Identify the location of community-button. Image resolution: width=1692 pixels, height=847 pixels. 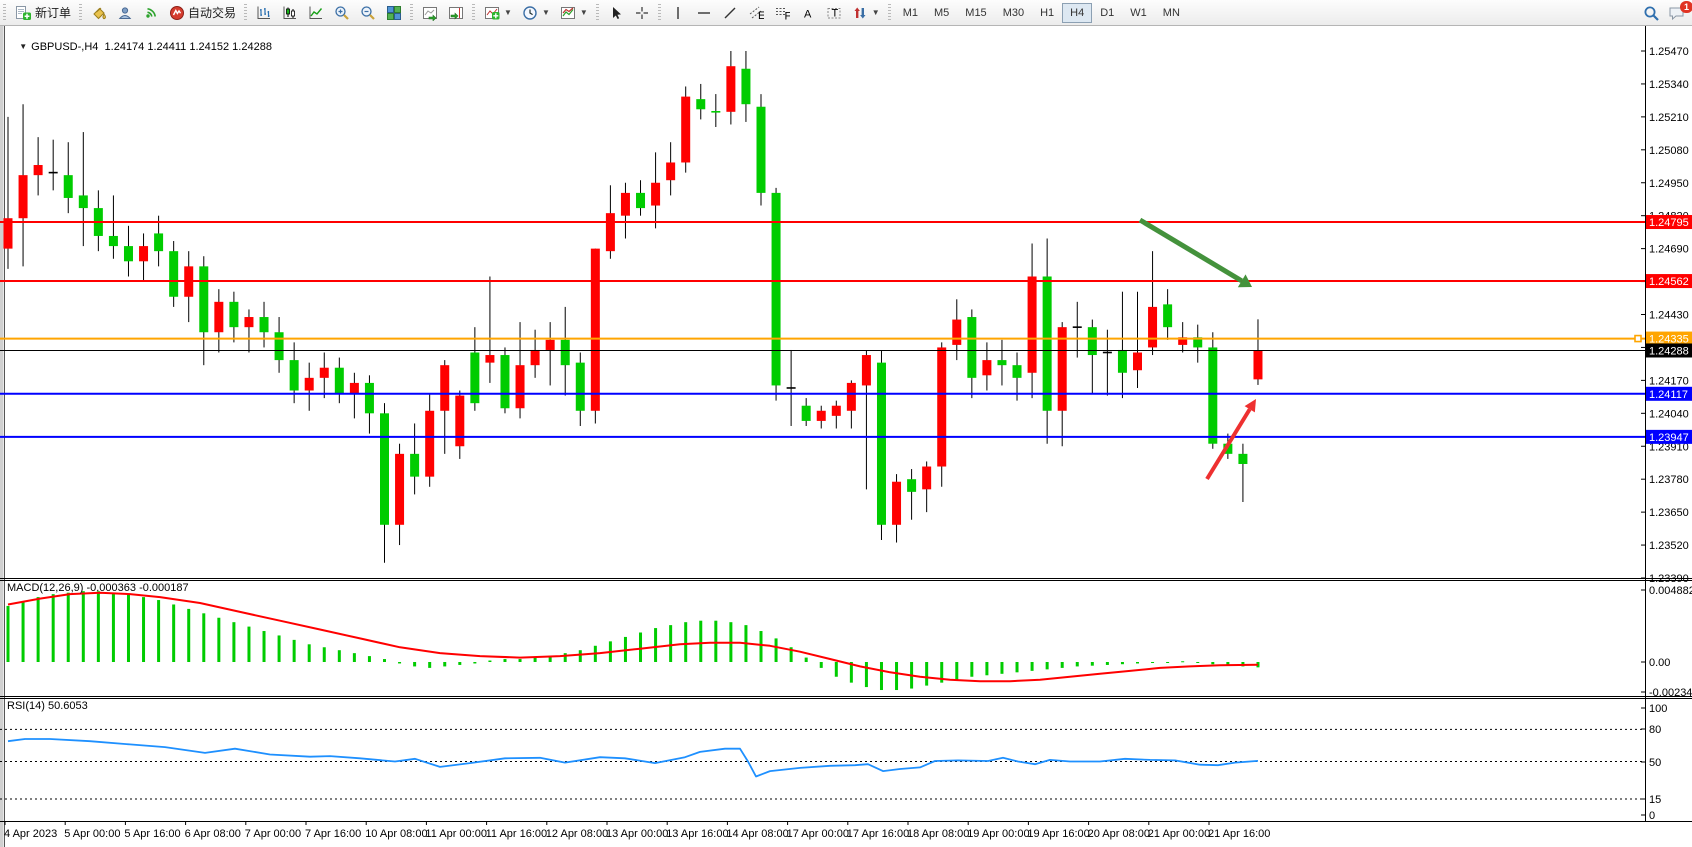
(125, 13).